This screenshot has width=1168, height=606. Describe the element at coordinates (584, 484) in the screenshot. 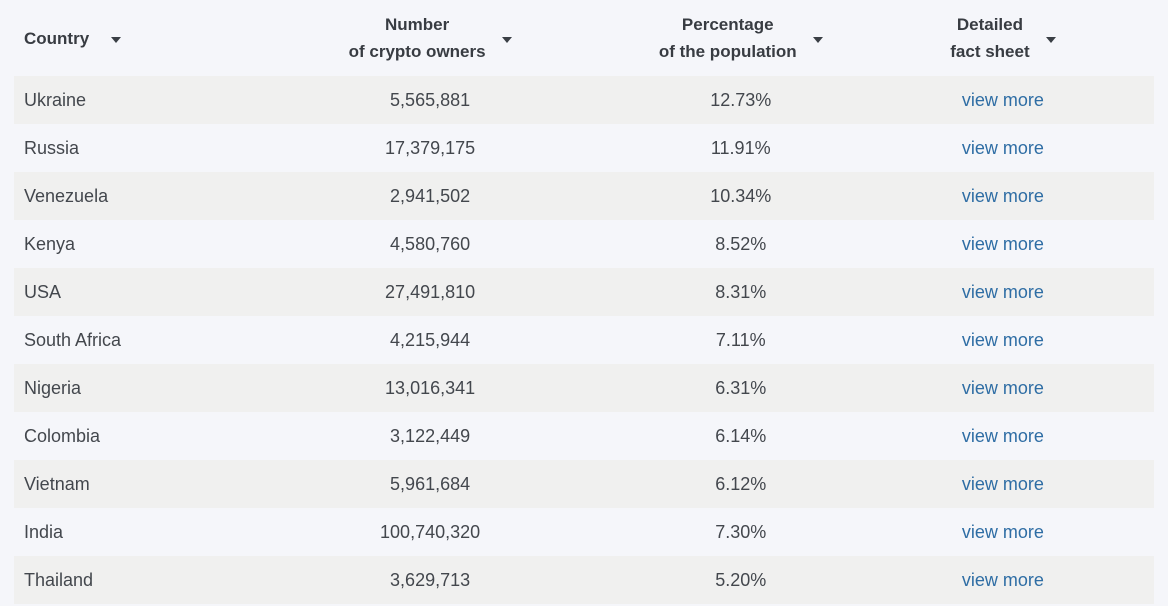

I see `table-row: Vietnam 5,961,684 6.12% view more` at that location.